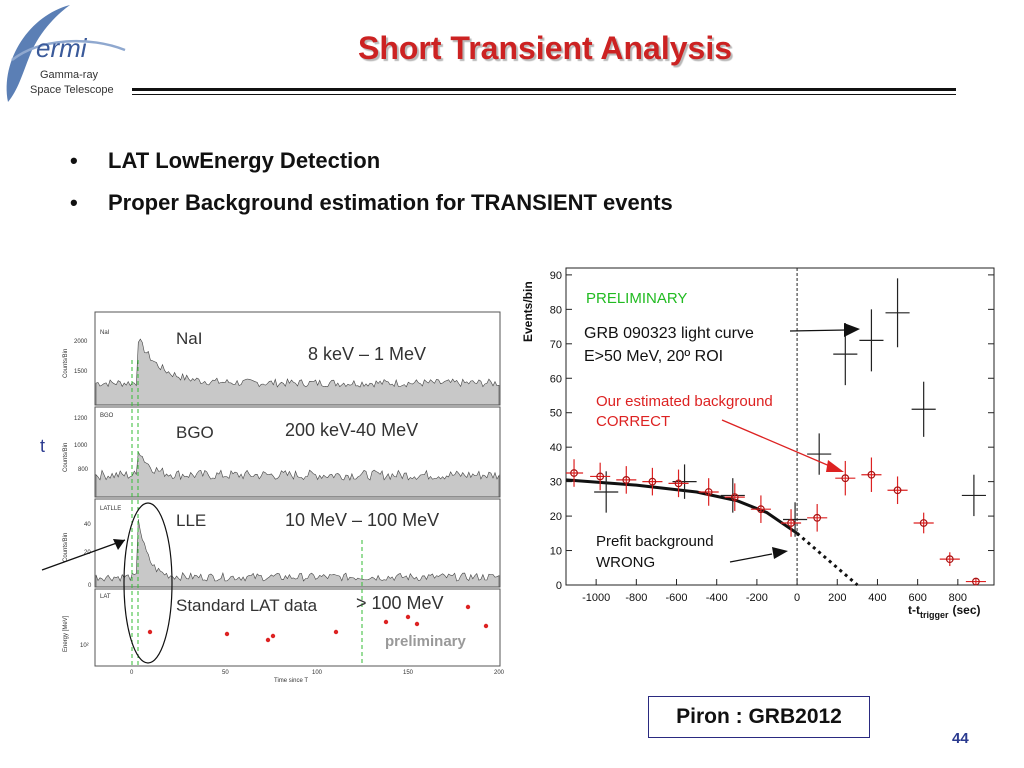 This screenshot has width=1024, height=768. I want to click on fermi-logo: ermi Gamma-ray Space Telescope, so click(66, 53).